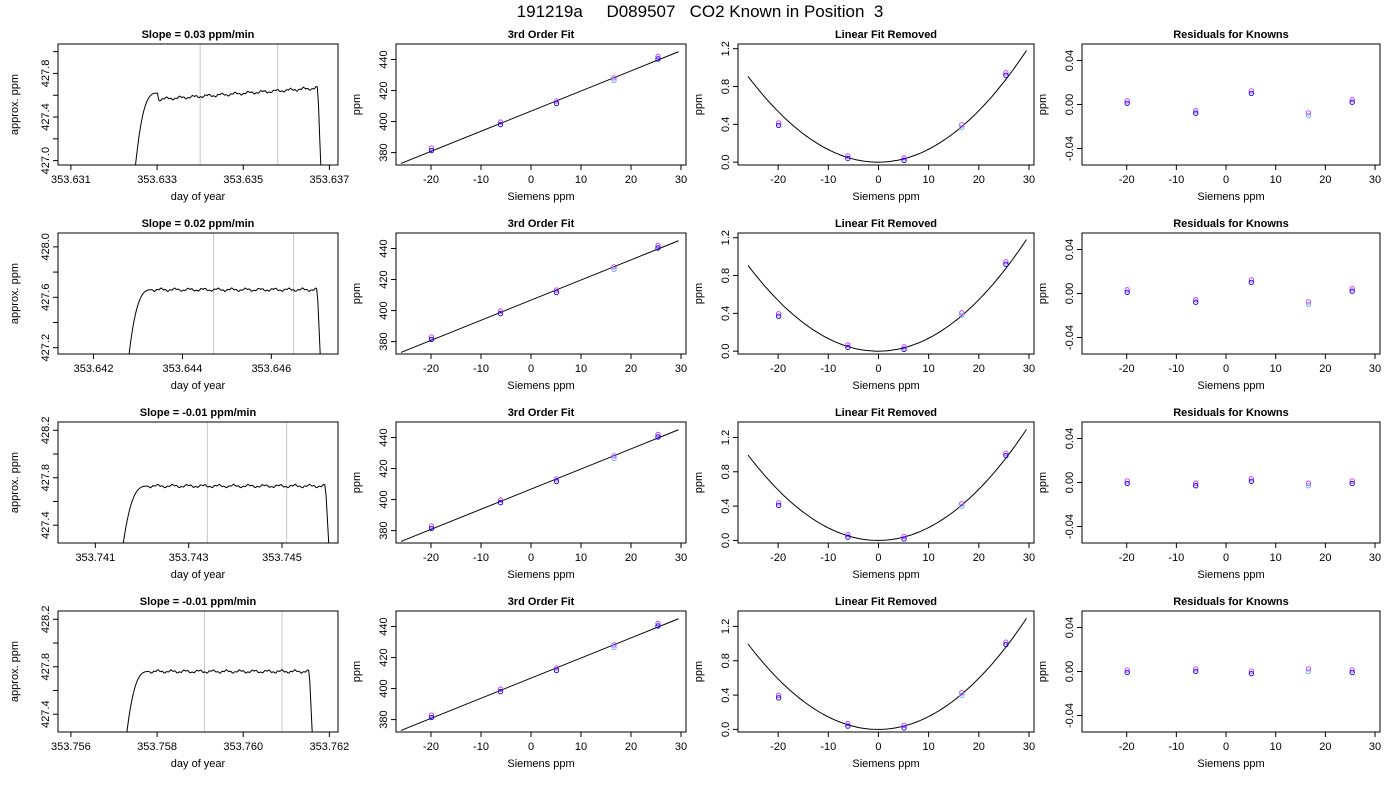 This screenshot has width=1400, height=800. What do you see at coordinates (384, 437) in the screenshot?
I see `y-tick-label: 440` at bounding box center [384, 437].